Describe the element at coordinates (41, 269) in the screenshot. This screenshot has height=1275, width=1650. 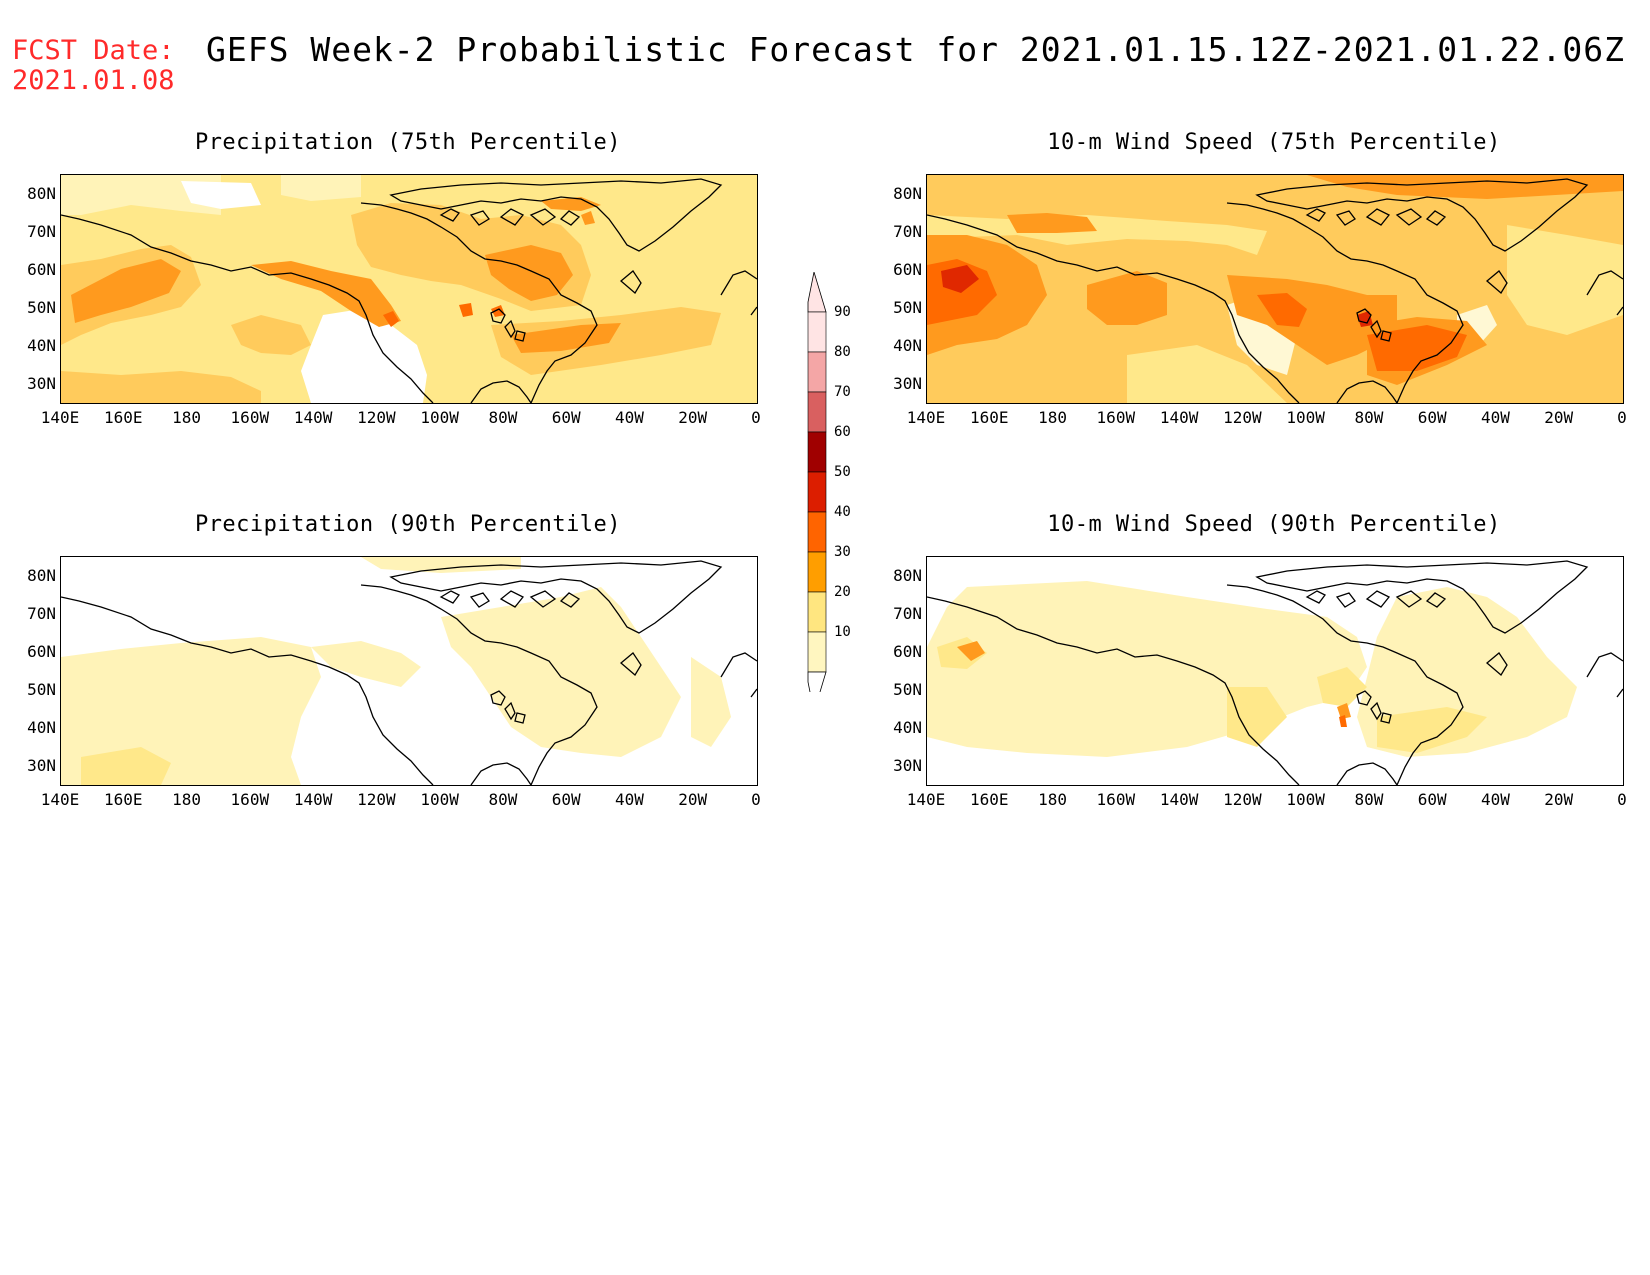
I see `latitude-label: 60N` at that location.